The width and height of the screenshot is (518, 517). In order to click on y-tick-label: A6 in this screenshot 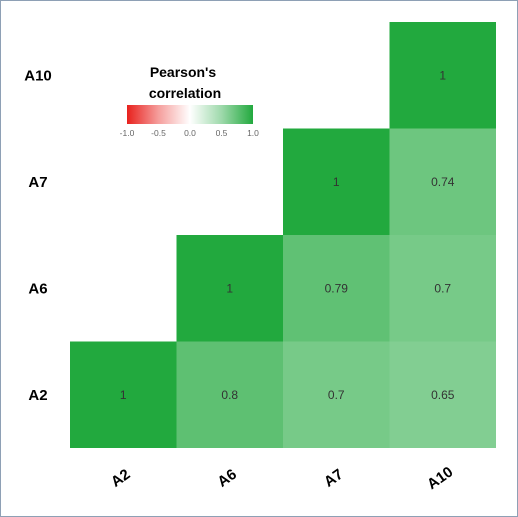, I will do `click(37, 288)`.